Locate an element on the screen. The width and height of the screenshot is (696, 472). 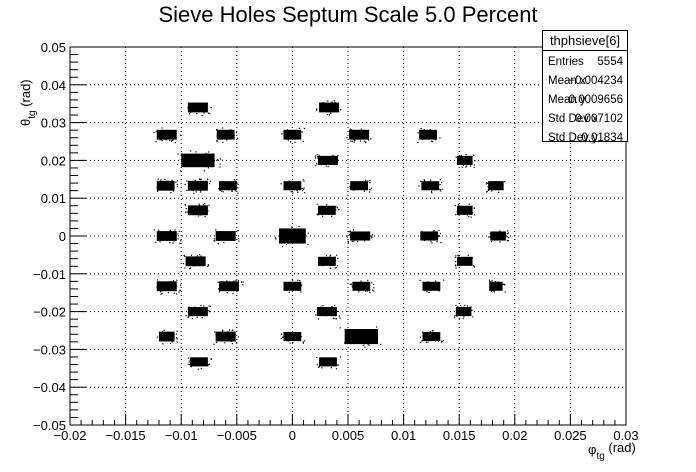
stats-row: Mean y 0.0009656 is located at coordinates (585, 100).